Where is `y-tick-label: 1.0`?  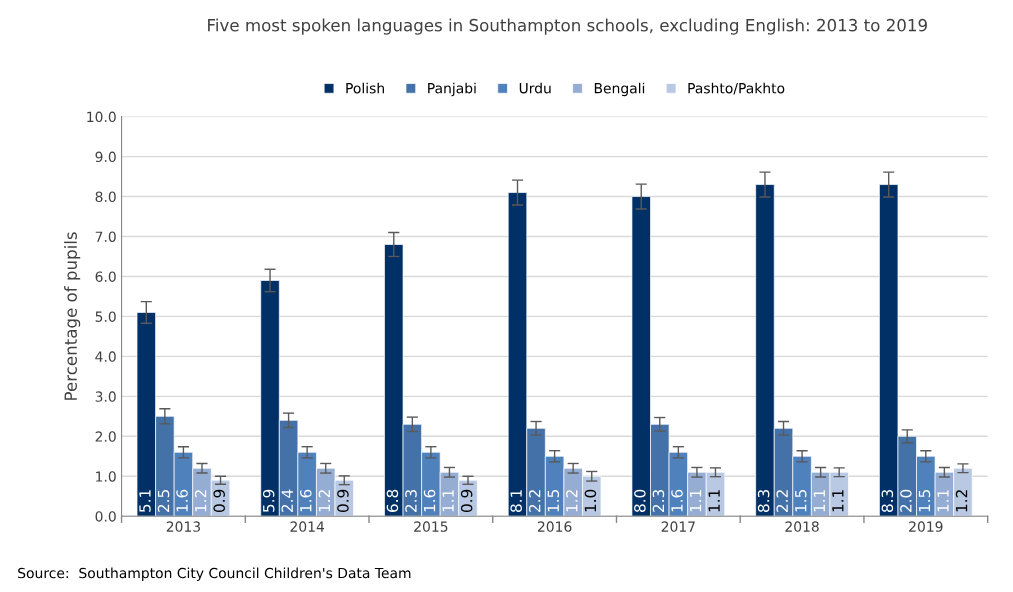 y-tick-label: 1.0 is located at coordinates (106, 476).